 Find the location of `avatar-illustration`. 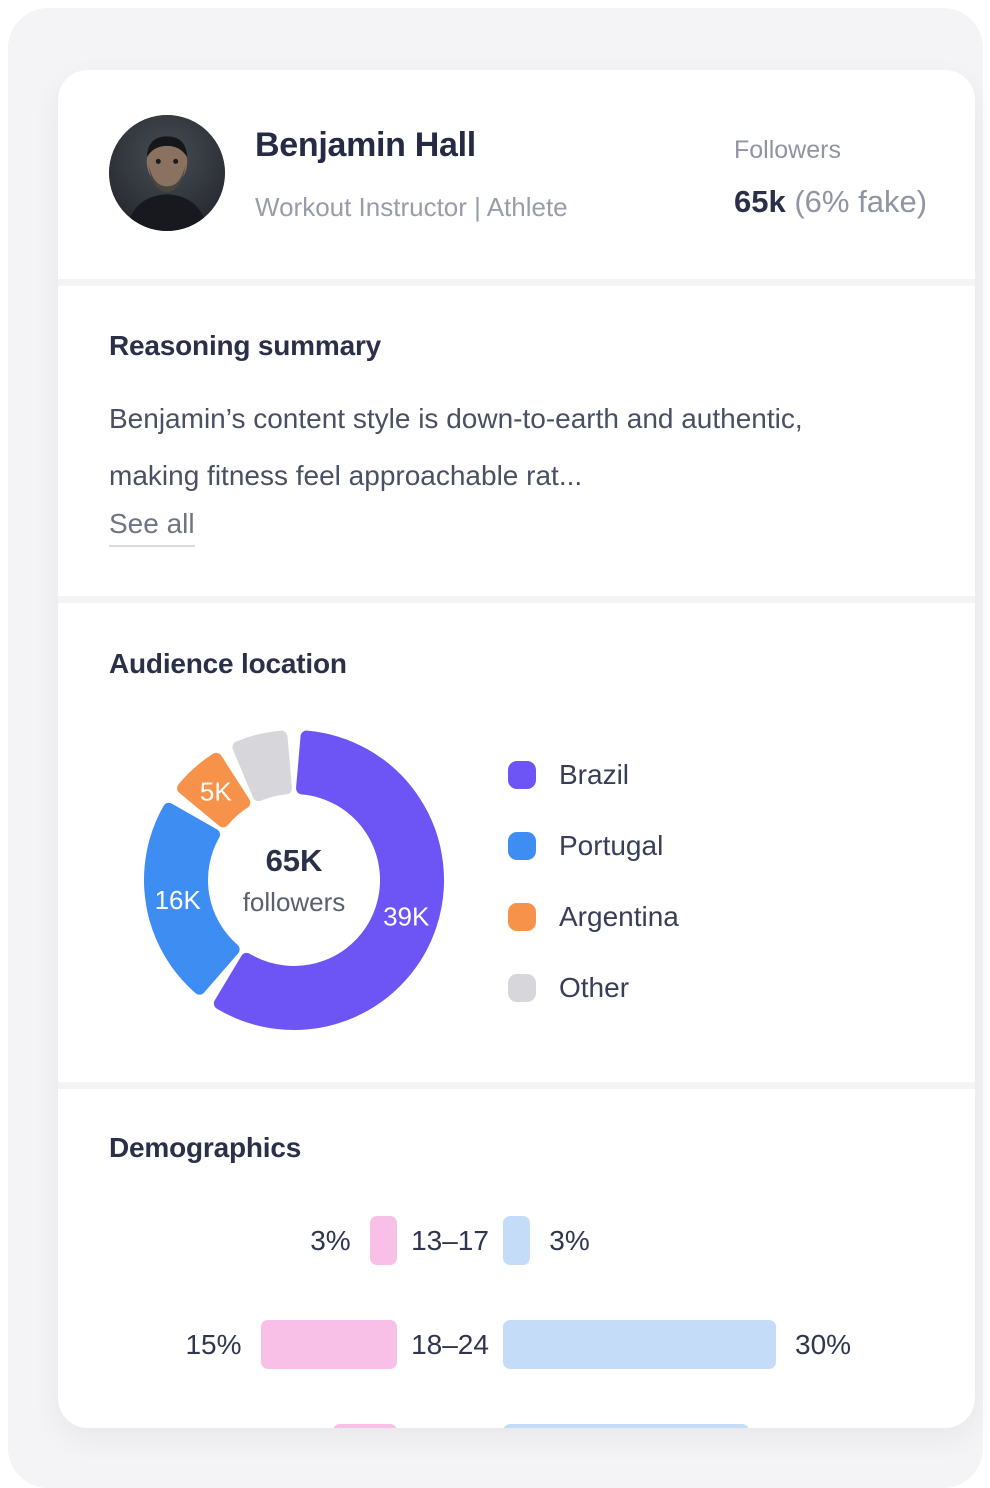

avatar-illustration is located at coordinates (167, 173).